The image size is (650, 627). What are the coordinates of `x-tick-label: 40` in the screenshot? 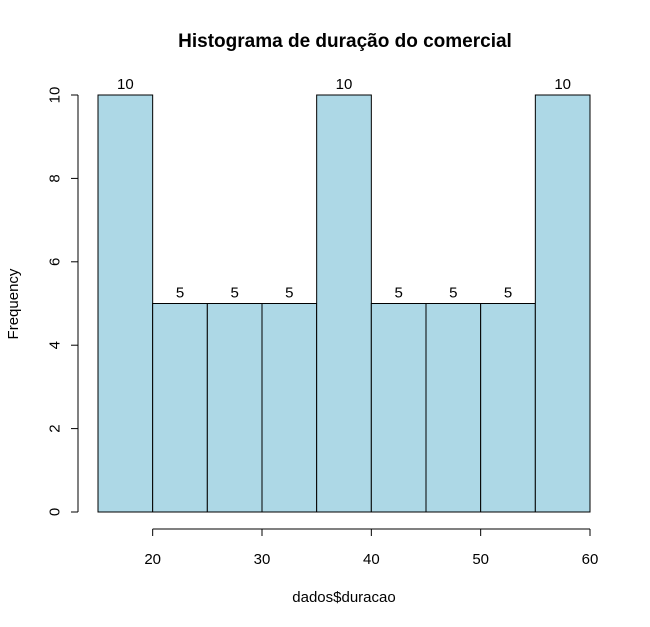 It's located at (371, 559).